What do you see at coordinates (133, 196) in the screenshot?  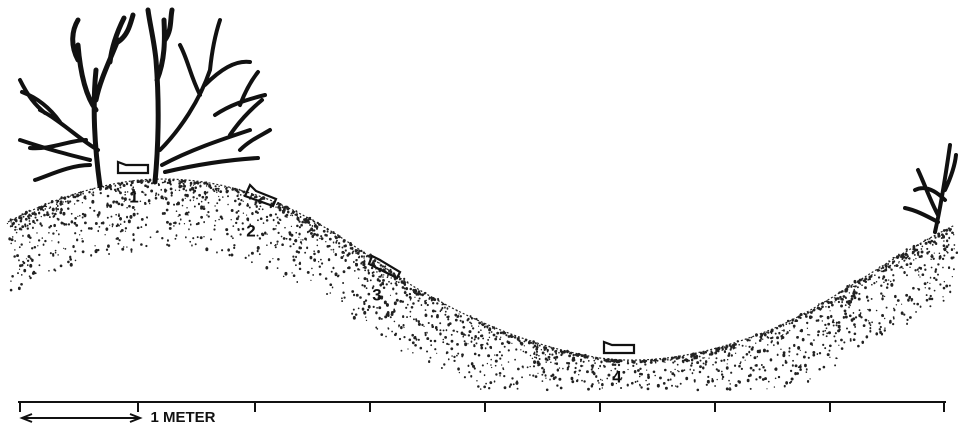 I see `station-label: 1` at bounding box center [133, 196].